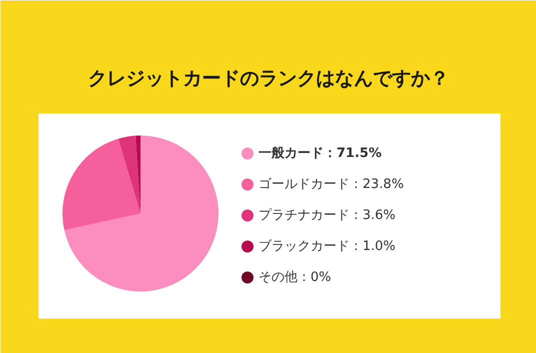  Describe the element at coordinates (327, 246) in the screenshot. I see `legend-label: ブラックカード：1.0%` at that location.